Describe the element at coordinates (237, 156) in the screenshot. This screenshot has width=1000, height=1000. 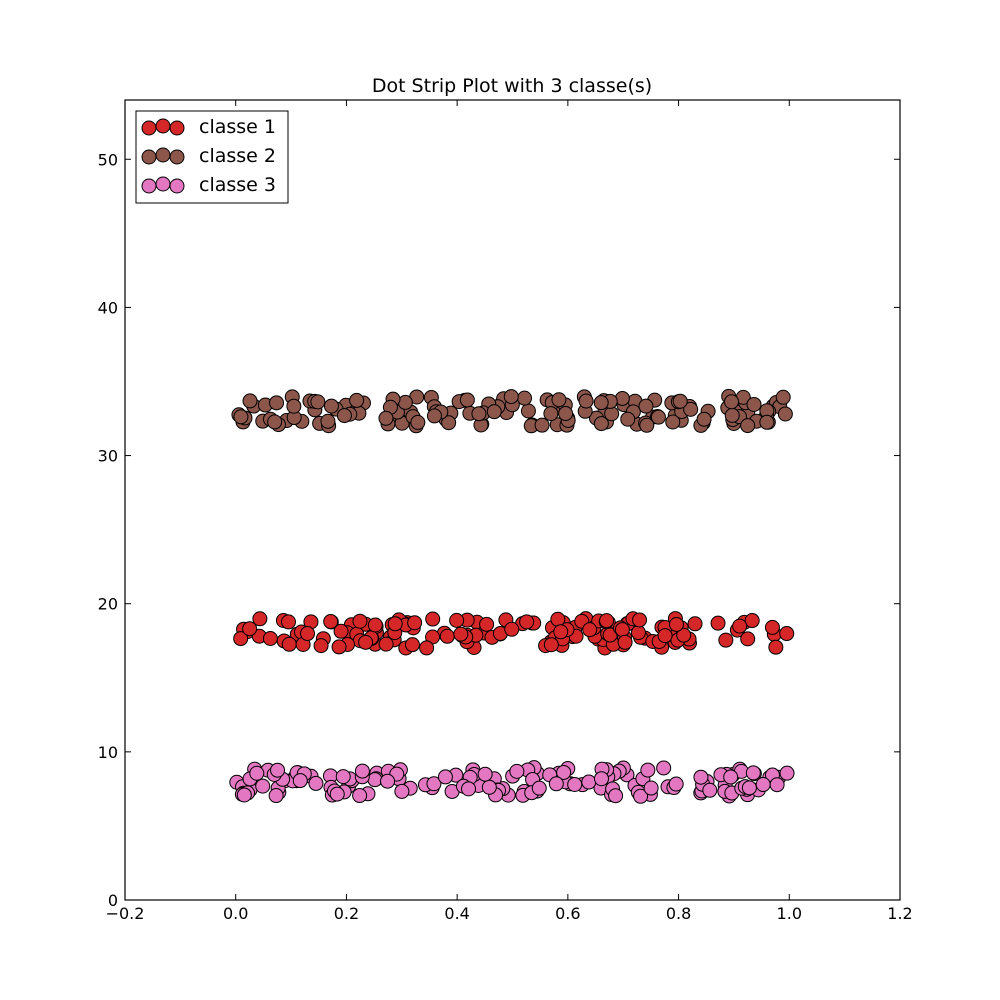
I see `legend-label: classe 2` at that location.